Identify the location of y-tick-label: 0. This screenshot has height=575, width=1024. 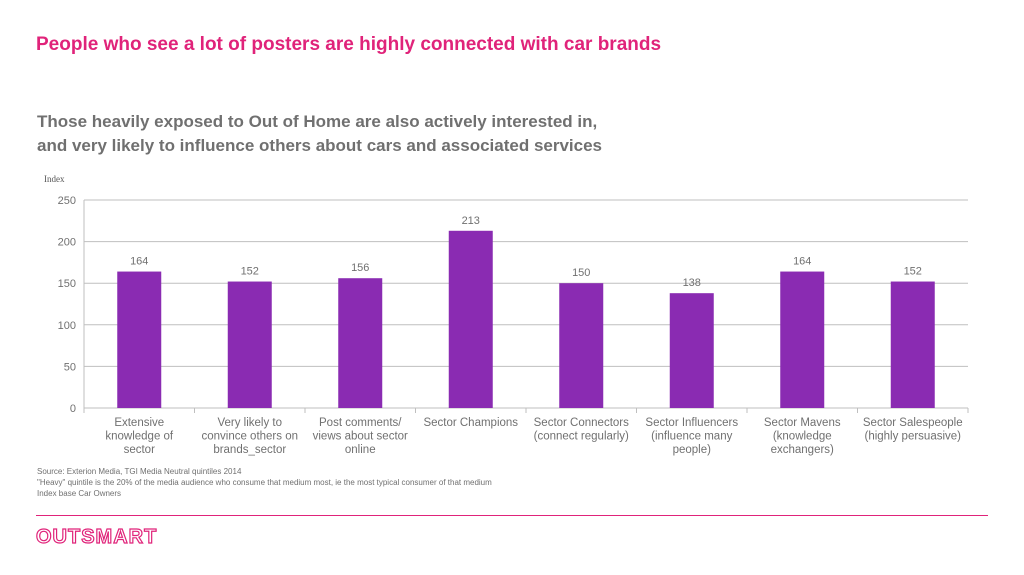
(73, 409).